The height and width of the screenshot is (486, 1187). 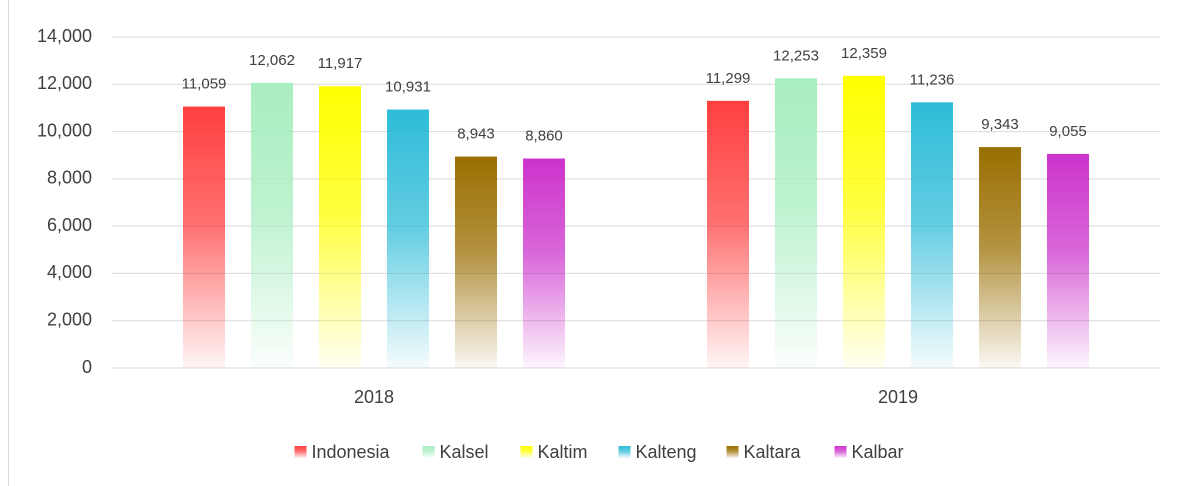 What do you see at coordinates (666, 452) in the screenshot?
I see `legend-label: Kalteng` at bounding box center [666, 452].